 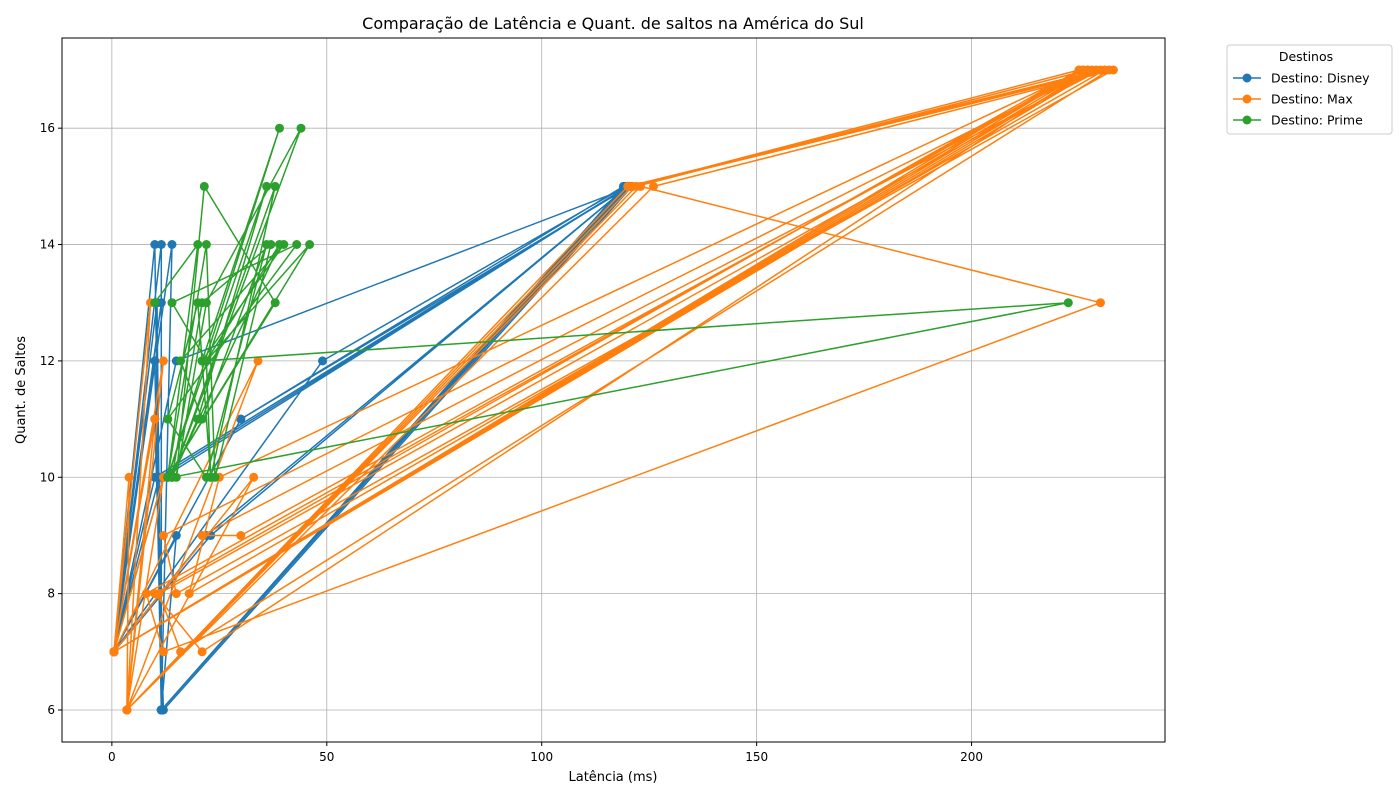 I want to click on x-tick-label: 100, so click(x=541, y=757).